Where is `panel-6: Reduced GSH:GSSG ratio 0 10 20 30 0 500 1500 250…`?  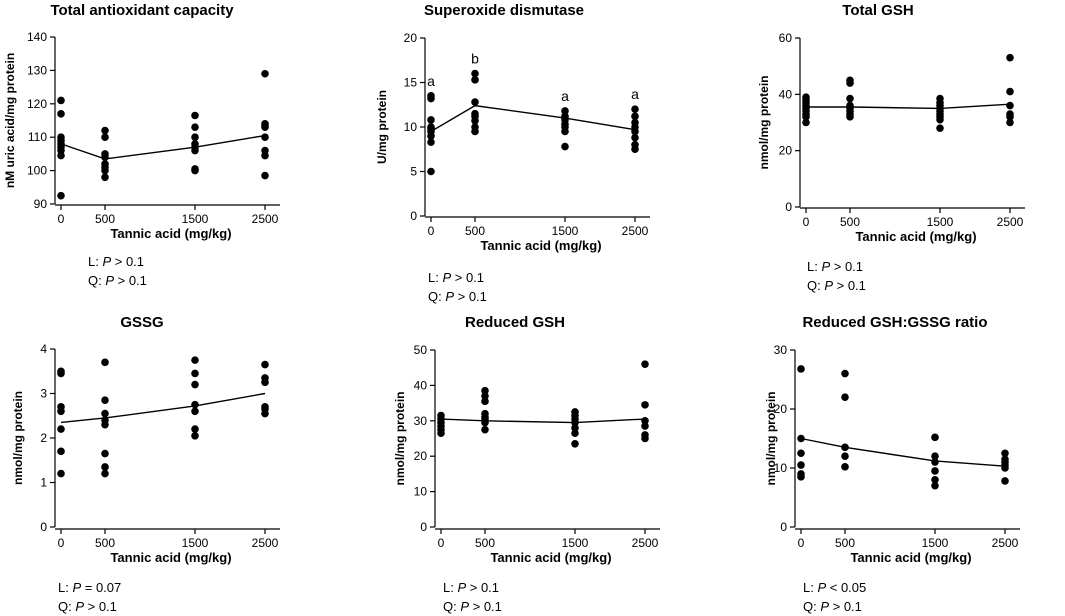
panel-6: Reduced GSH:GSSG ratio 0 10 20 30 0 500 1500 250… is located at coordinates (892, 439).